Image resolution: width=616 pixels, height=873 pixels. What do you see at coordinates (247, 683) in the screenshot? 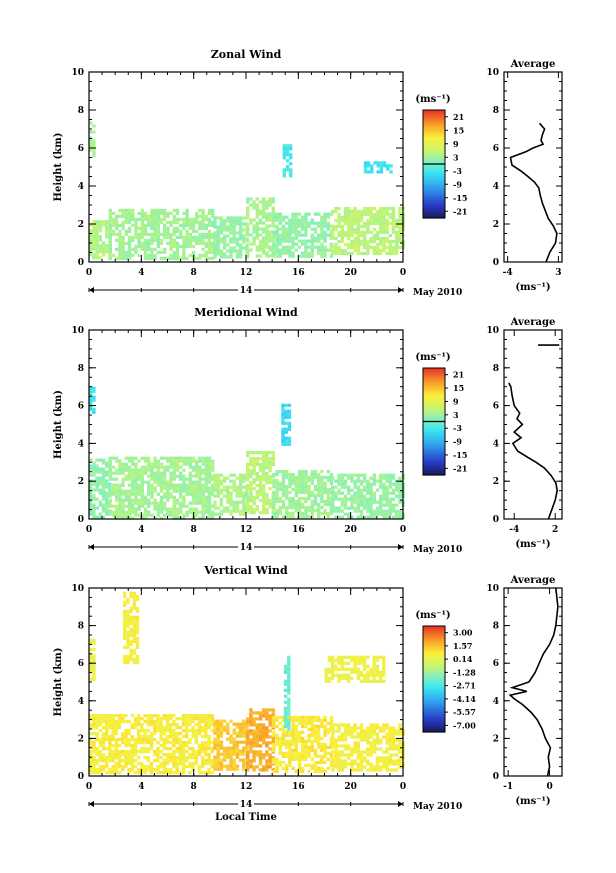
I see `heatmap-cells` at bounding box center [247, 683].